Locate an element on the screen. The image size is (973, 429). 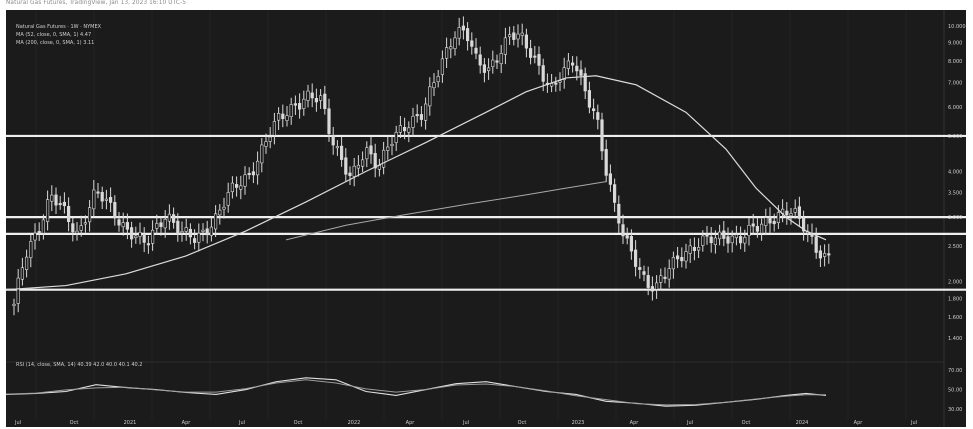
y-tick-label: 3.500 is located at coordinates (955, 194).